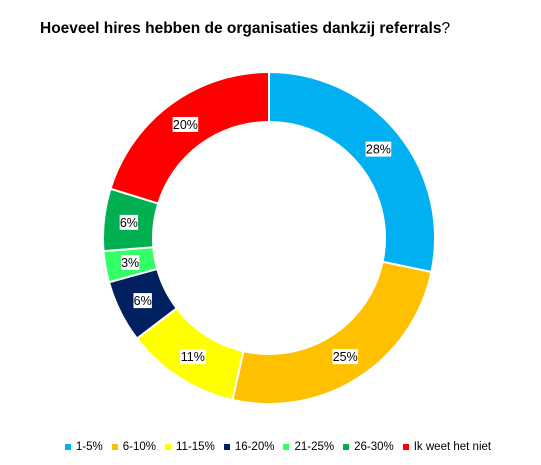 The width and height of the screenshot is (541, 465). I want to click on data-label-5: 6%, so click(129, 222).